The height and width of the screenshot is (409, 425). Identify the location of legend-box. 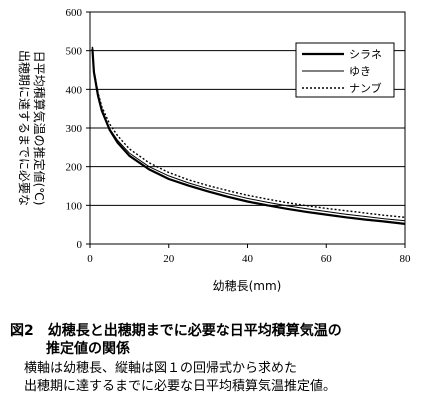
(345, 70).